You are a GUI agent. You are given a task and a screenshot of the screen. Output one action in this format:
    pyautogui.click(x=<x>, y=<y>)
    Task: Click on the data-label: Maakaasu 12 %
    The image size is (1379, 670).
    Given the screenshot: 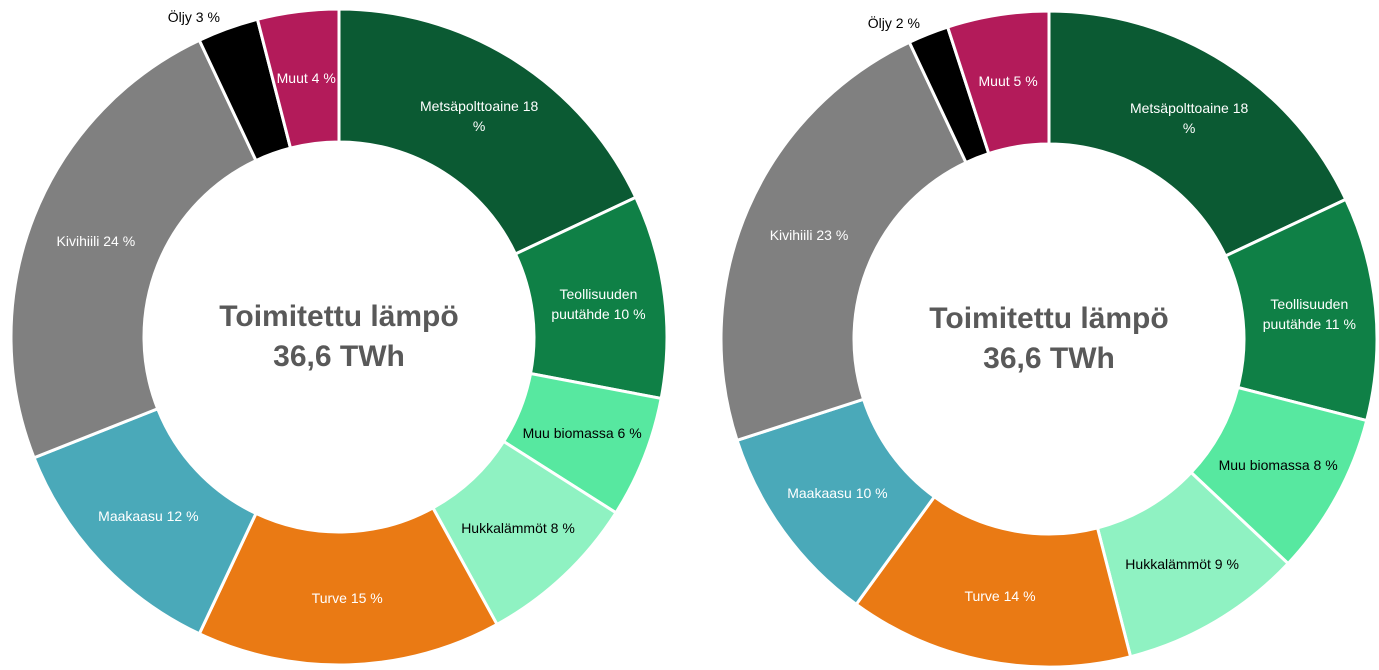 What is the action you would take?
    pyautogui.click(x=148, y=516)
    